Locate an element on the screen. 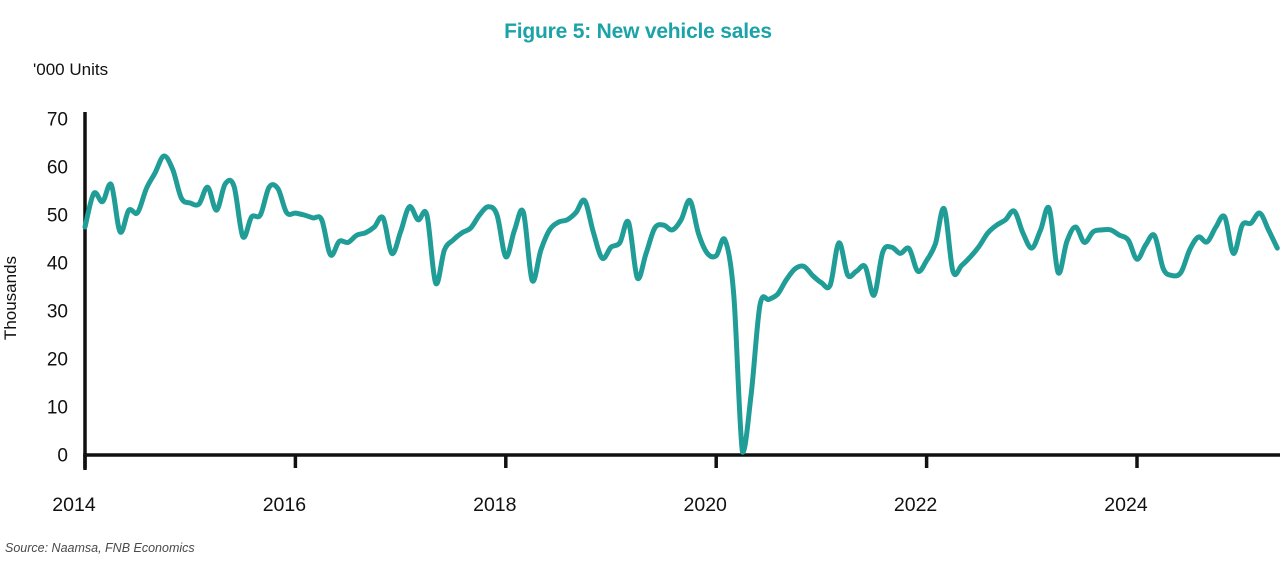 Image resolution: width=1280 pixels, height=585 pixels. y-tick-label: 30 is located at coordinates (57, 312).